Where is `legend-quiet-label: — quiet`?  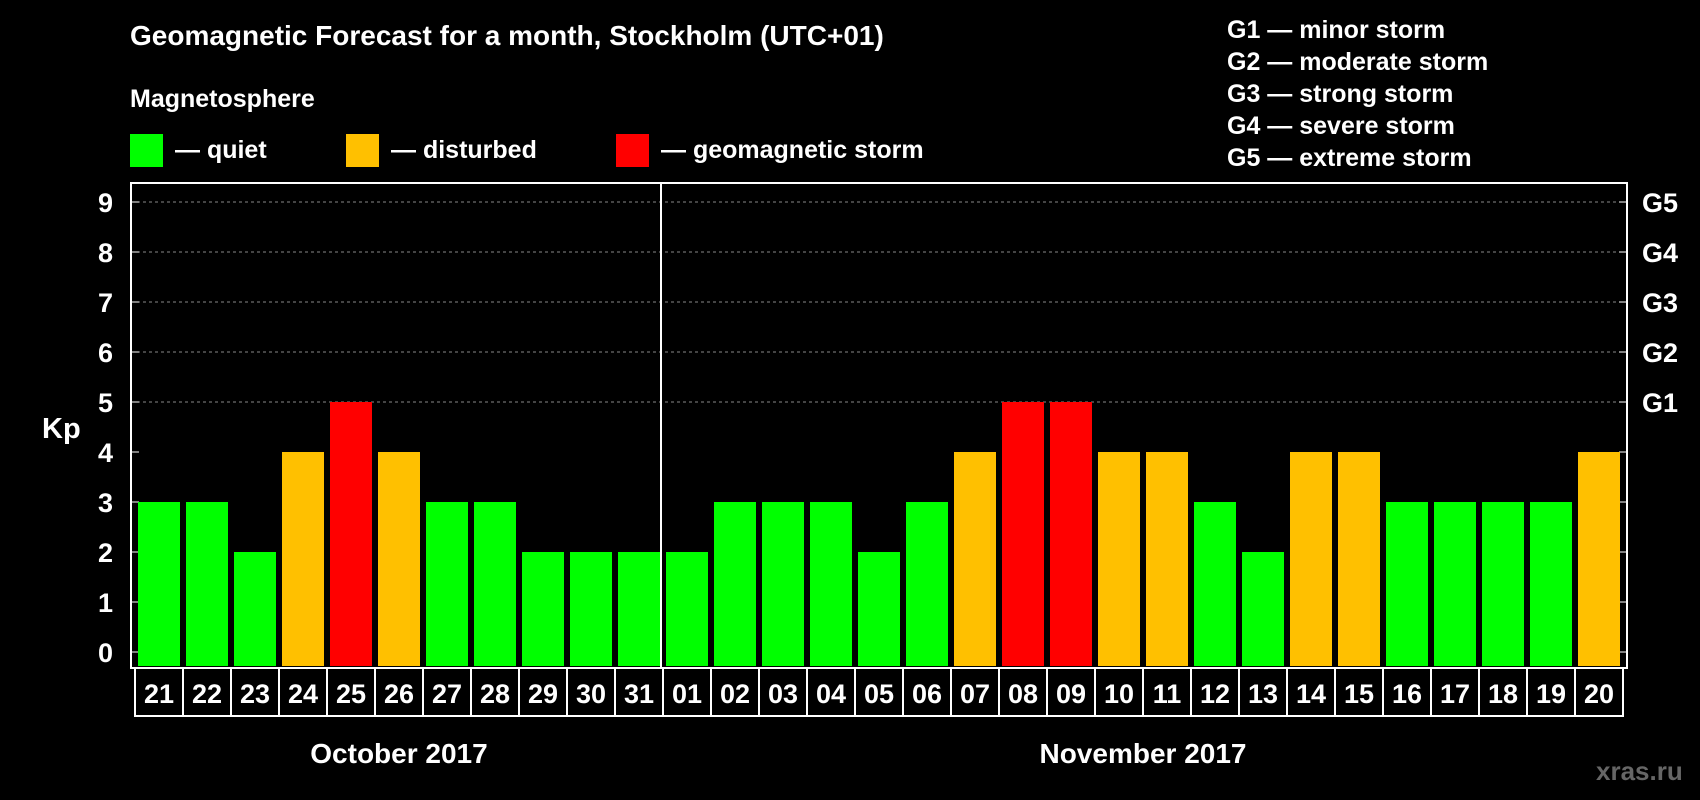
legend-quiet-label: — quiet is located at coordinates (221, 150).